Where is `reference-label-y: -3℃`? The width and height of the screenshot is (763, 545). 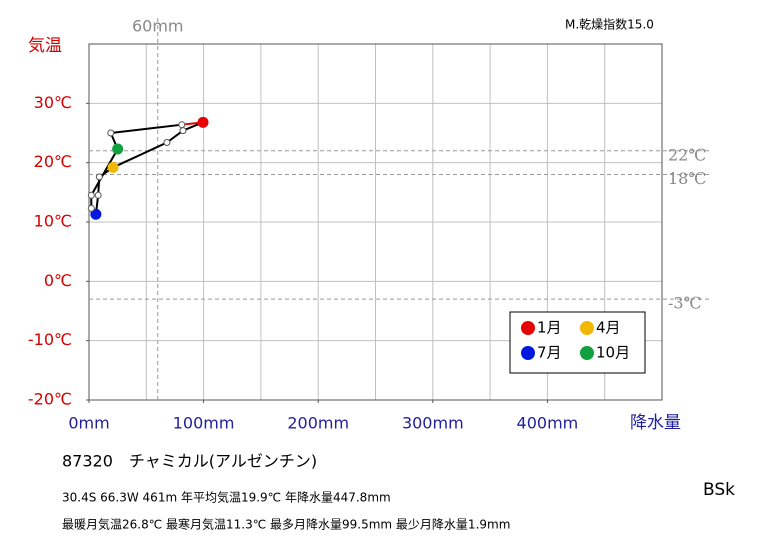 reference-label-y: -3℃ is located at coordinates (684, 303).